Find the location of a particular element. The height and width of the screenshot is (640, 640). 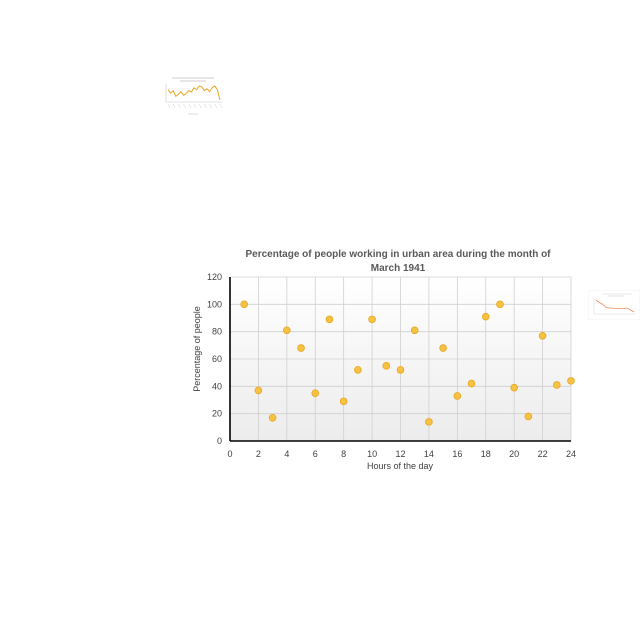

thumbnail-series-line is located at coordinates (194, 93).